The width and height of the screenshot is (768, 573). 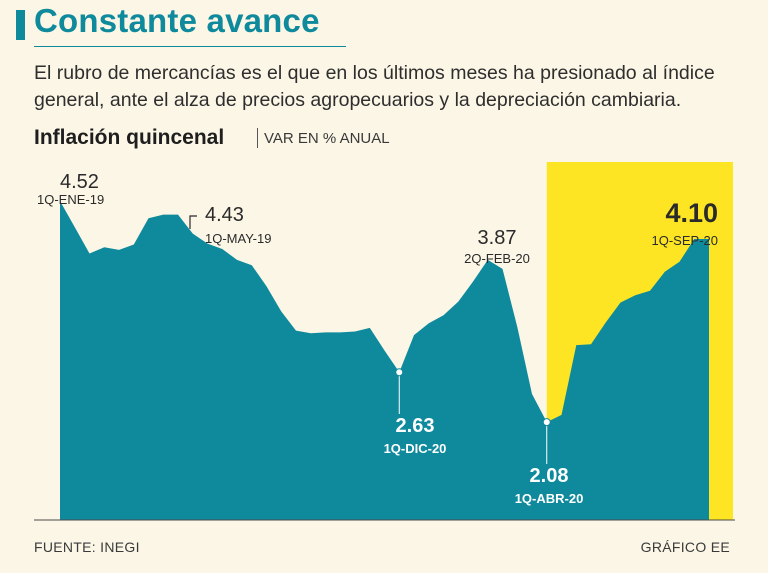 I want to click on annotation-value: 3.87, so click(x=497, y=238).